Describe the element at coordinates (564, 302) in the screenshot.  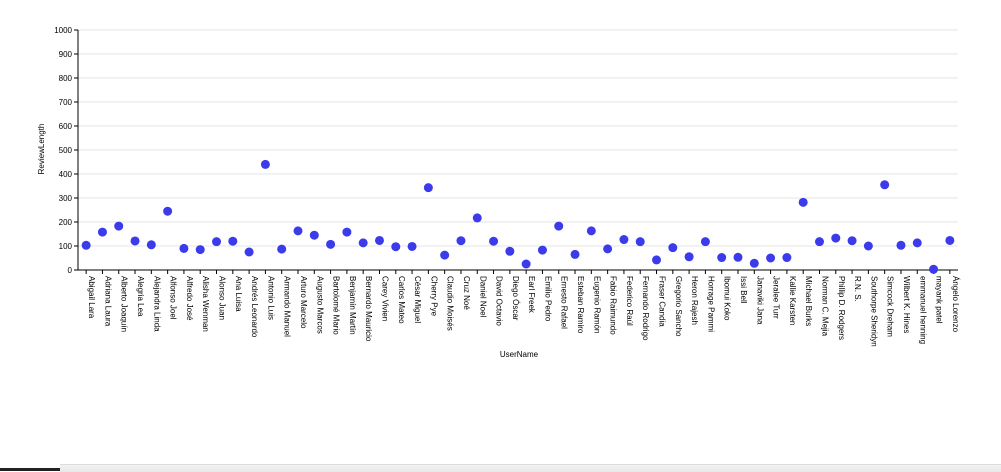
I see `x-tick-label: Ernesto Rafael` at that location.